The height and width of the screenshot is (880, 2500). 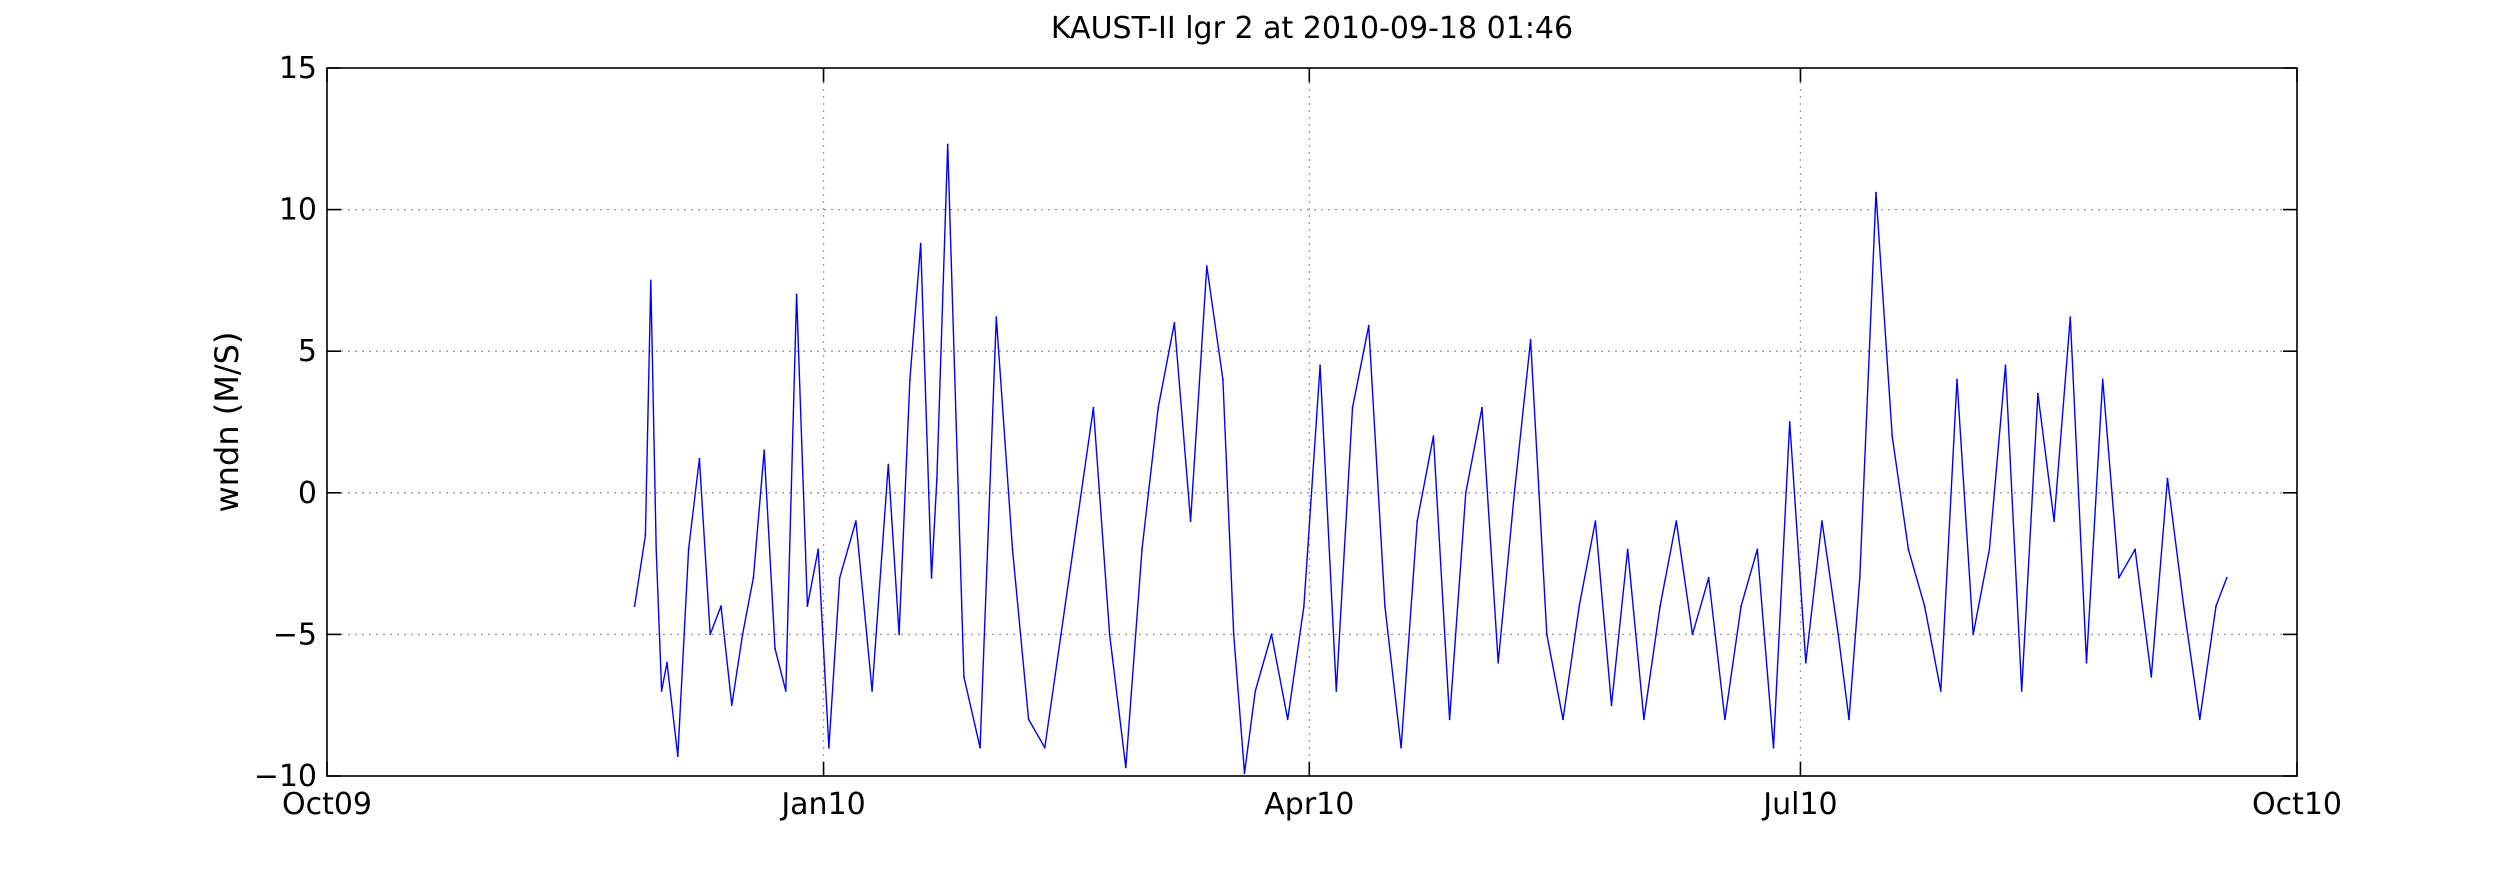 I want to click on chart-title: KAUST-II lgr 2 at 2010-09-18 01:46, so click(x=1312, y=28).